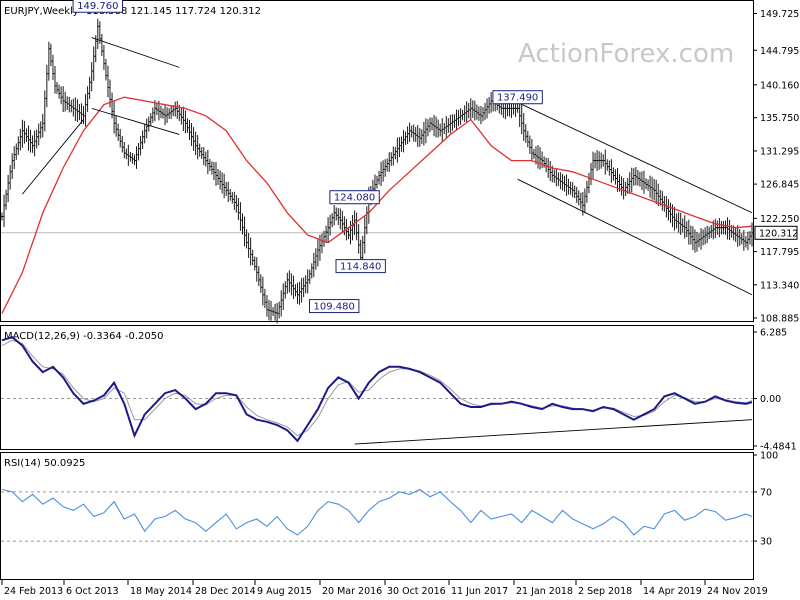  I want to click on price-y-tick-label: 117.795, so click(779, 252).